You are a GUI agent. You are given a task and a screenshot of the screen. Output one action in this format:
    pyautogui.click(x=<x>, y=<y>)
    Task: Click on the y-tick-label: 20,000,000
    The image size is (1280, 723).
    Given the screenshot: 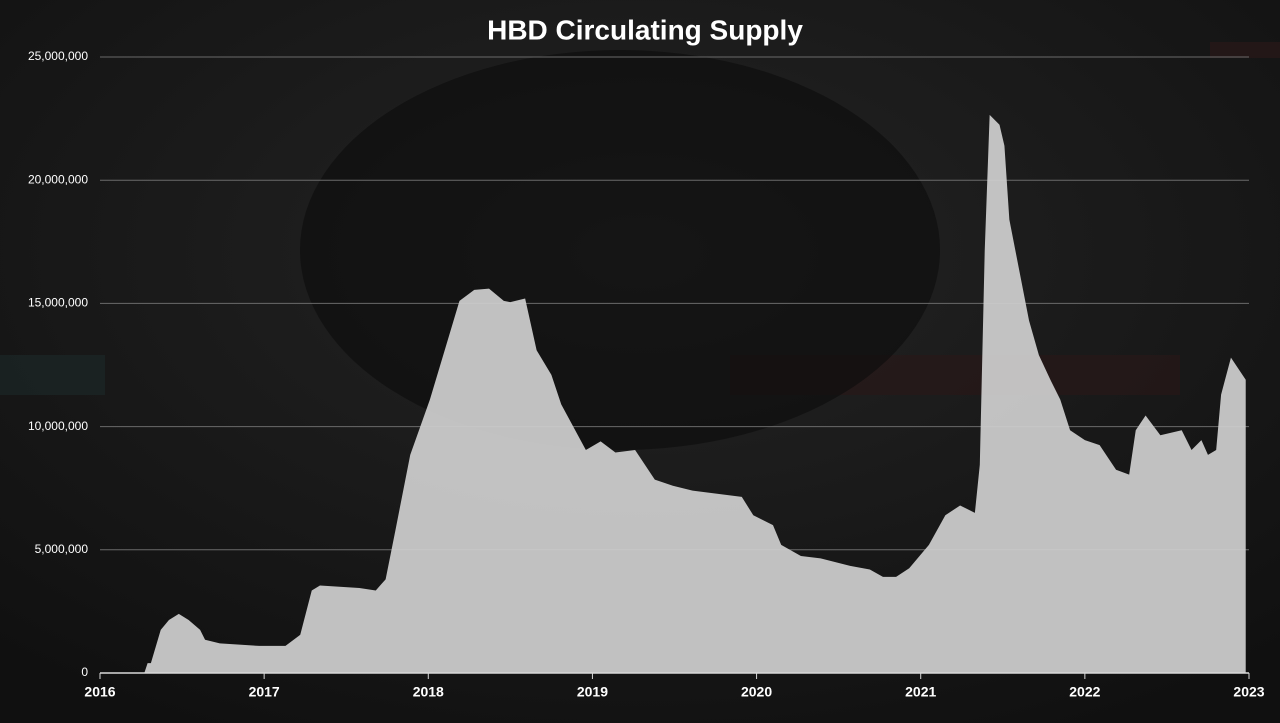 What is the action you would take?
    pyautogui.click(x=58, y=179)
    